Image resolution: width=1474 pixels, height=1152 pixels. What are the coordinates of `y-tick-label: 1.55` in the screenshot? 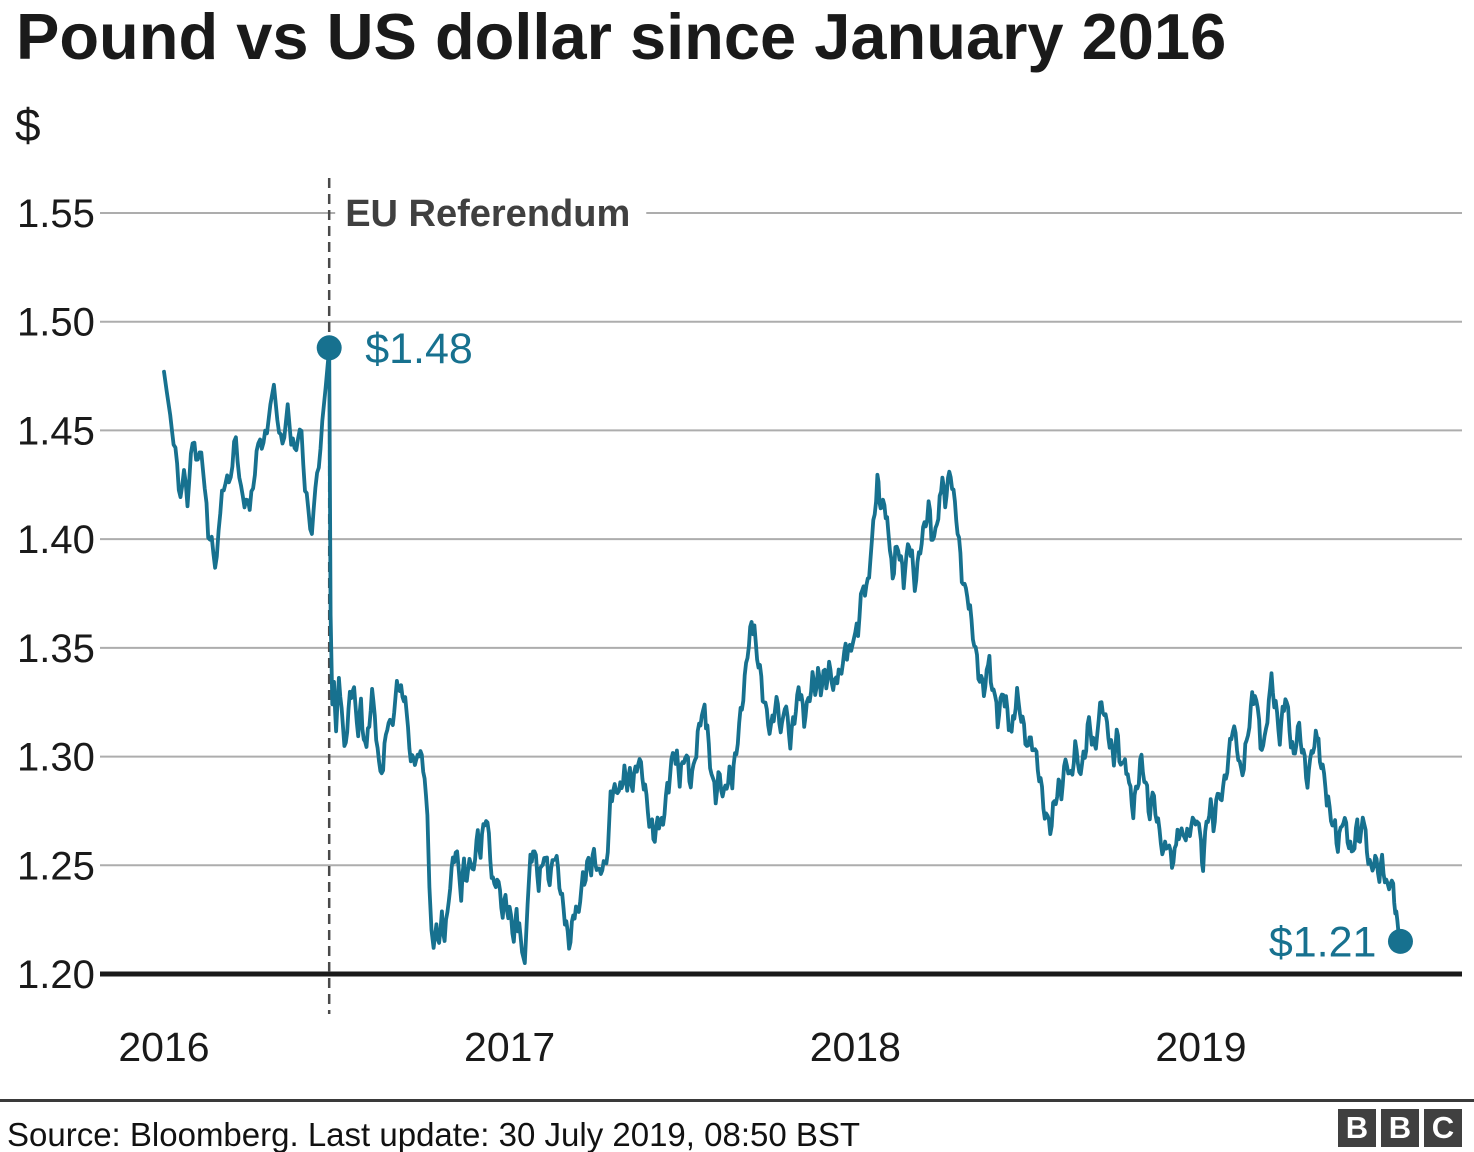 It's located at (56, 214).